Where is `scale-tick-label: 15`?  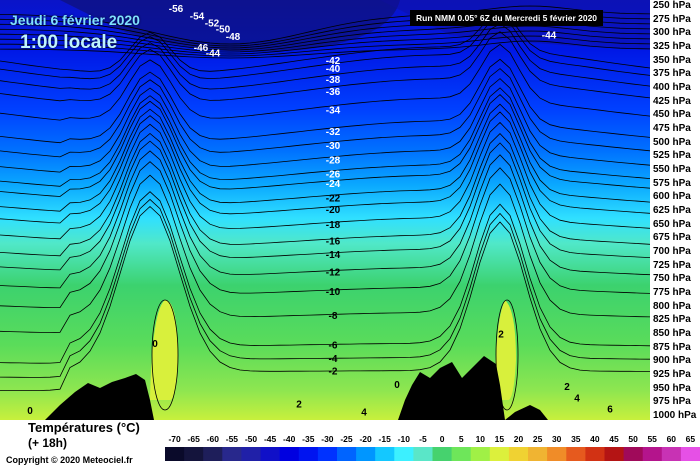
scale-tick-label: 15 is located at coordinates (500, 439).